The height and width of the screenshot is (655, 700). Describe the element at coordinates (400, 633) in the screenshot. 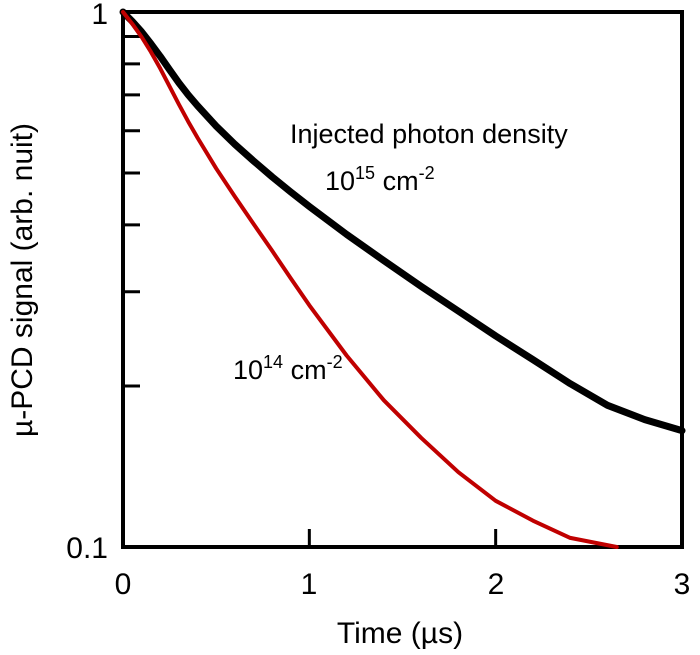

I see `x-axis-title: Time (µs)` at that location.